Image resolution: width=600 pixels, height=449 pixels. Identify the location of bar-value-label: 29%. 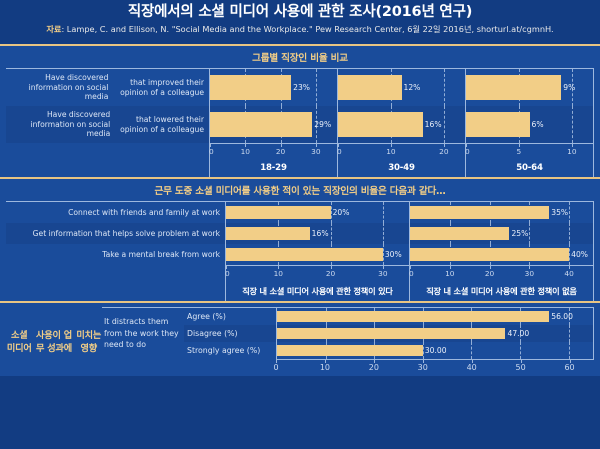
(323, 124).